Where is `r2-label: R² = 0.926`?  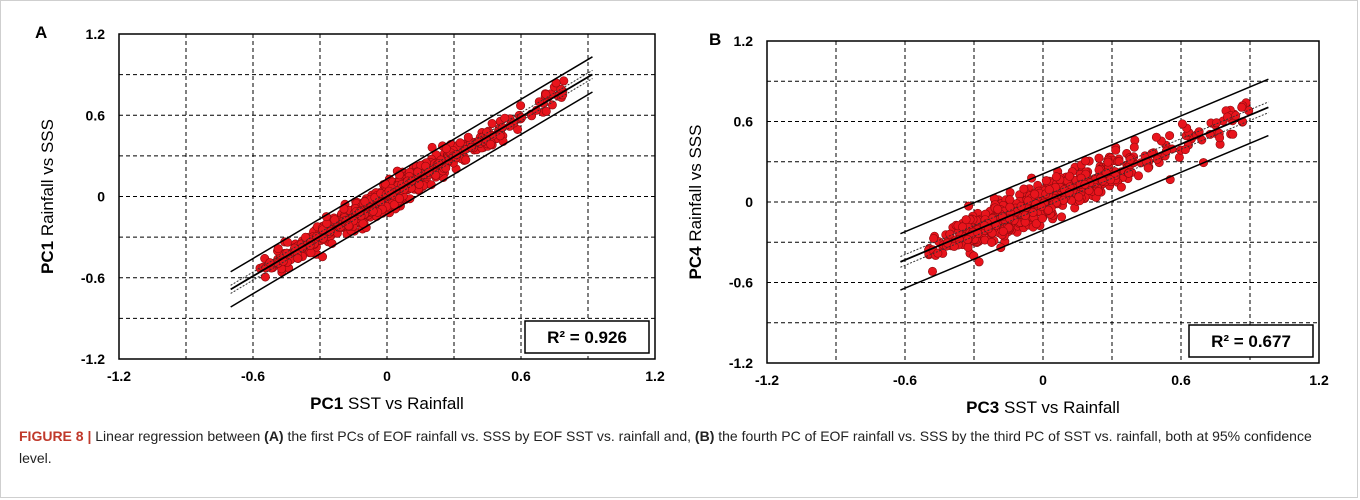
r2-label: R² = 0.926 is located at coordinates (587, 337).